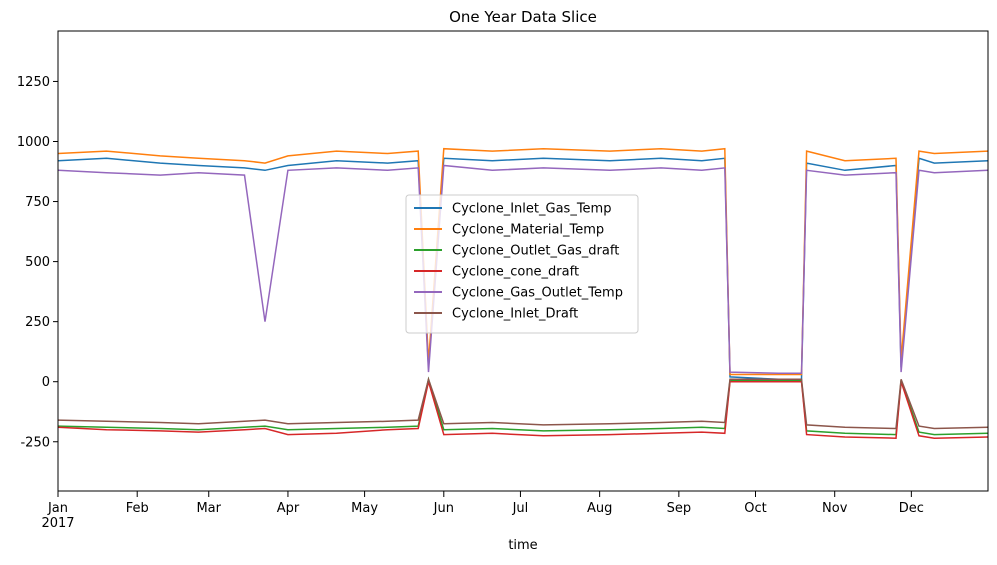  What do you see at coordinates (37, 262) in the screenshot?
I see `y-tick-label: 500` at bounding box center [37, 262].